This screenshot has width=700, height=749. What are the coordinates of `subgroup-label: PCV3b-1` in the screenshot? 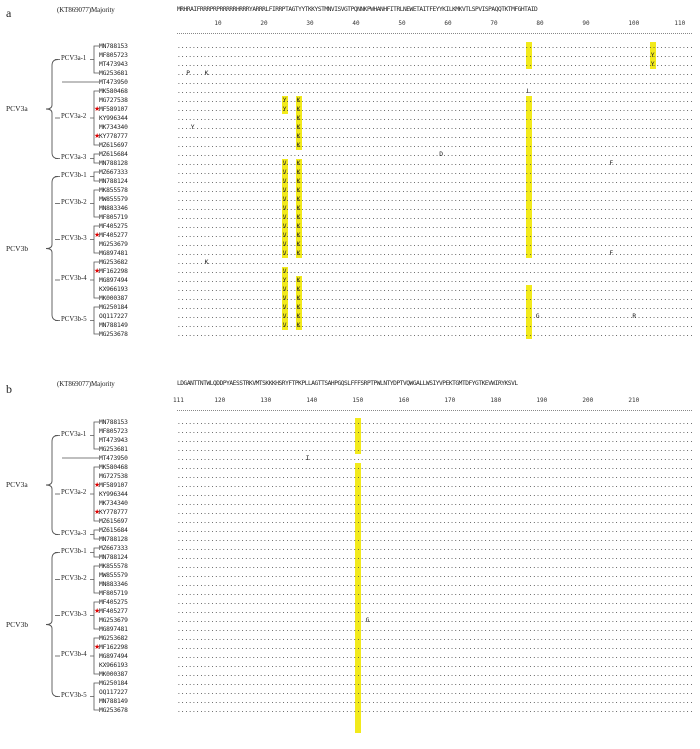 It's located at (74, 175).